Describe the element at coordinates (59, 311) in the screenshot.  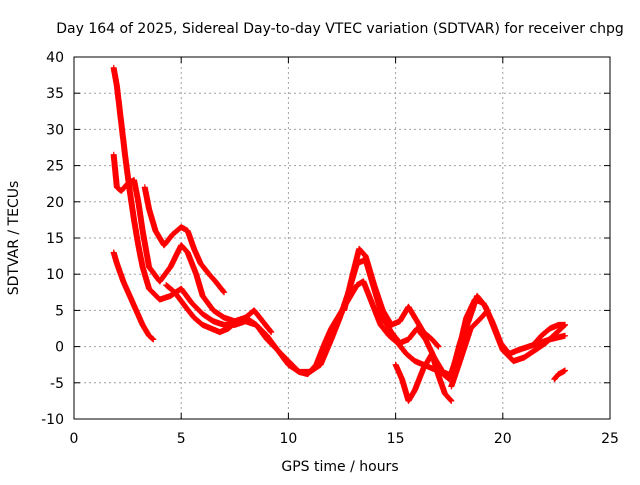
I see `y-tick-label: 5` at that location.